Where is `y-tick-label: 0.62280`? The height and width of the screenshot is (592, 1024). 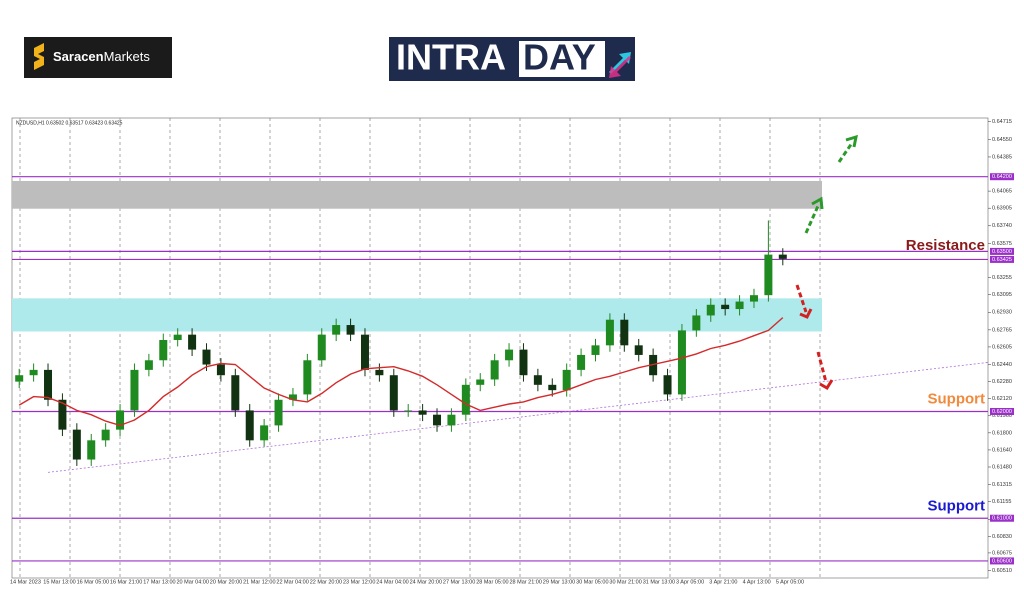 y-tick-label: 0.62280 is located at coordinates (1002, 382).